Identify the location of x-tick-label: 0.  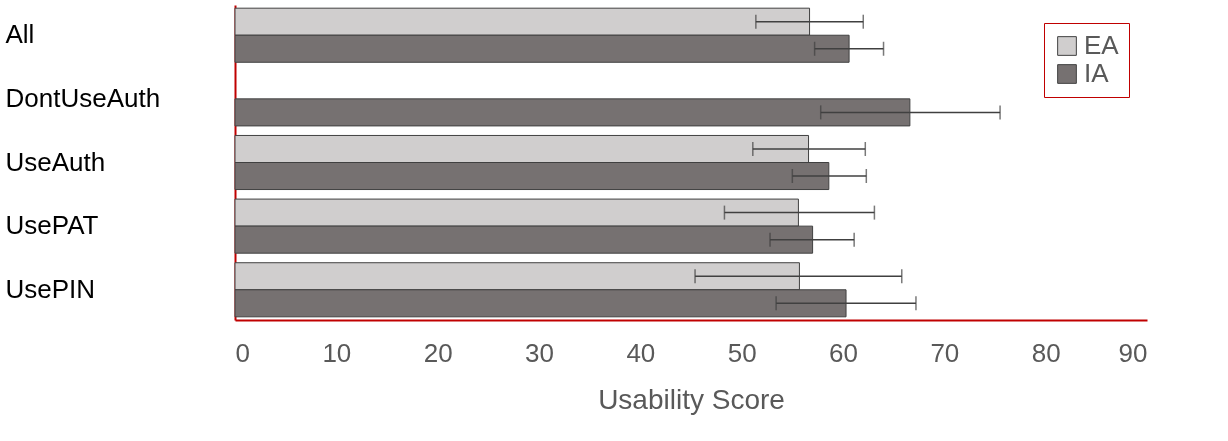
(242, 352).